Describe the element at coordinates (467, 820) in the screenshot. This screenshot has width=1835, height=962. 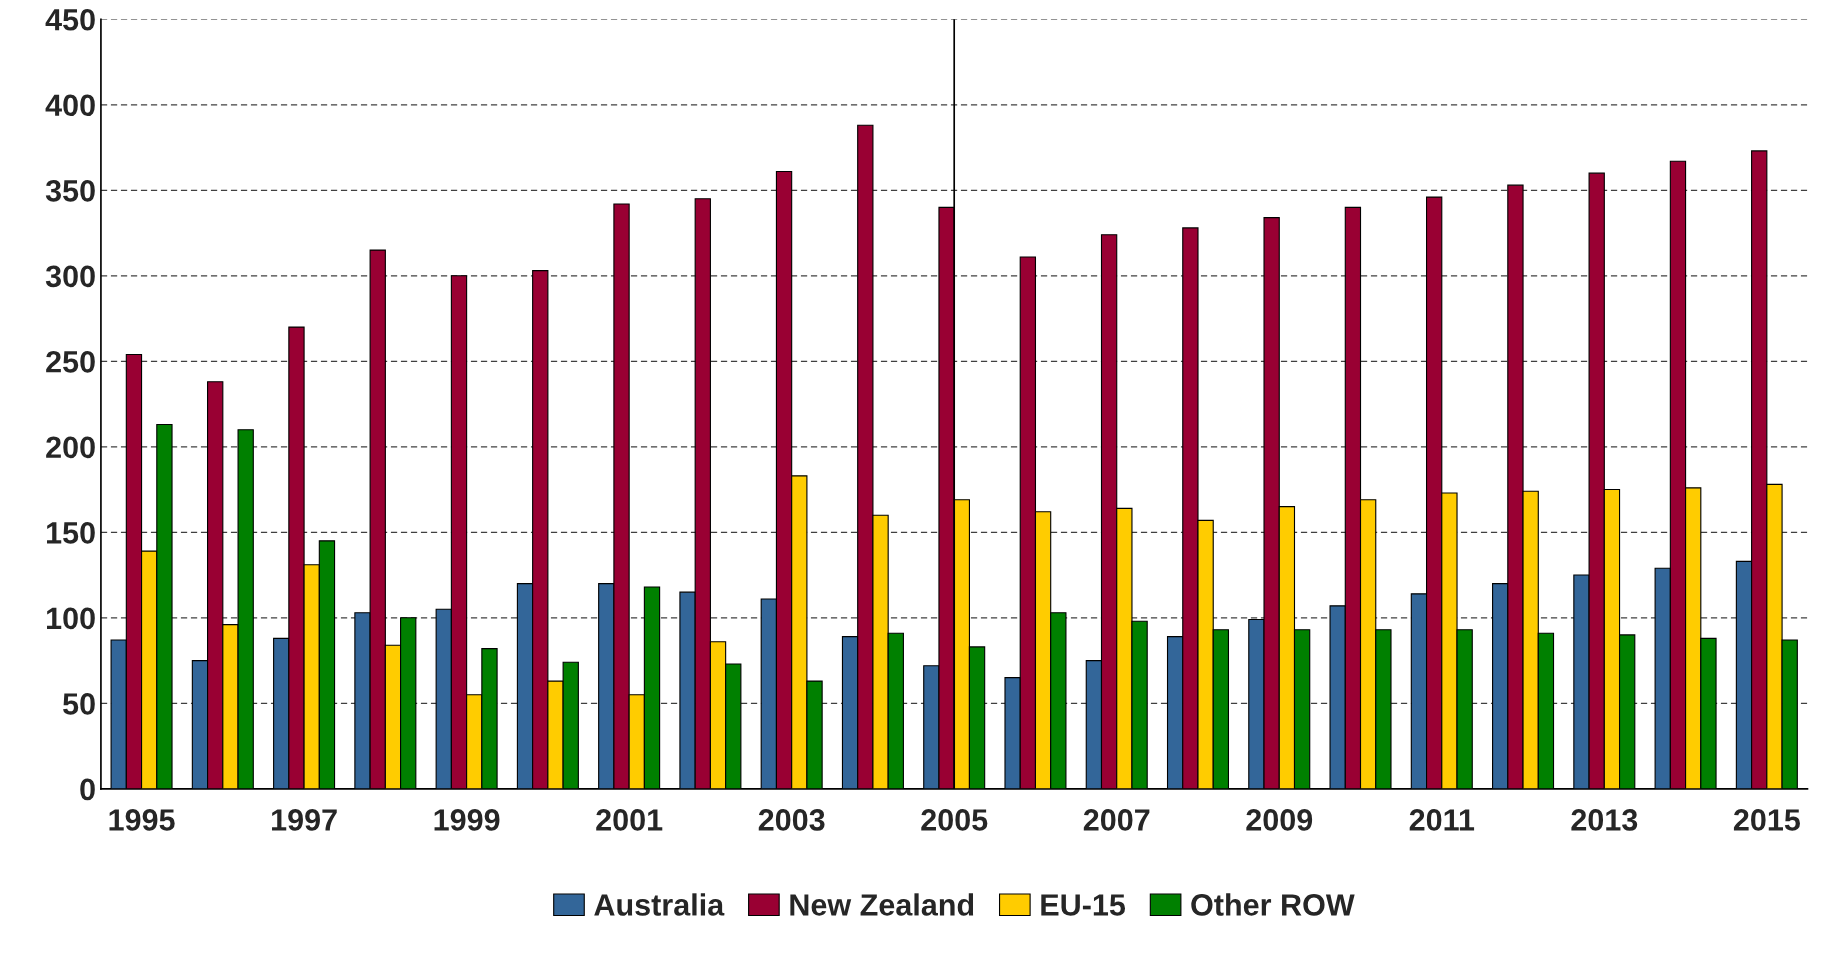
I see `x-tick-label: 1999` at that location.